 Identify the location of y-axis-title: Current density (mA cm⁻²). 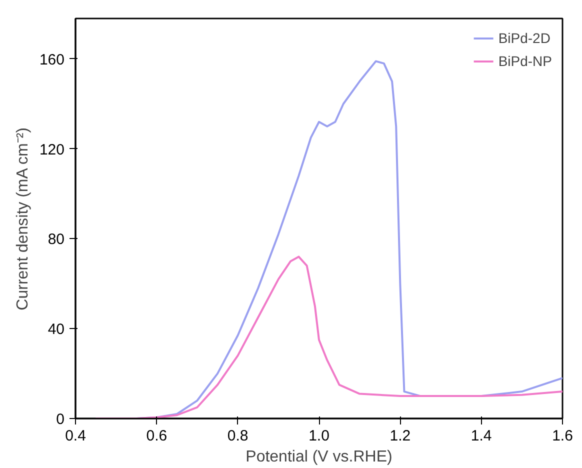
(23, 219).